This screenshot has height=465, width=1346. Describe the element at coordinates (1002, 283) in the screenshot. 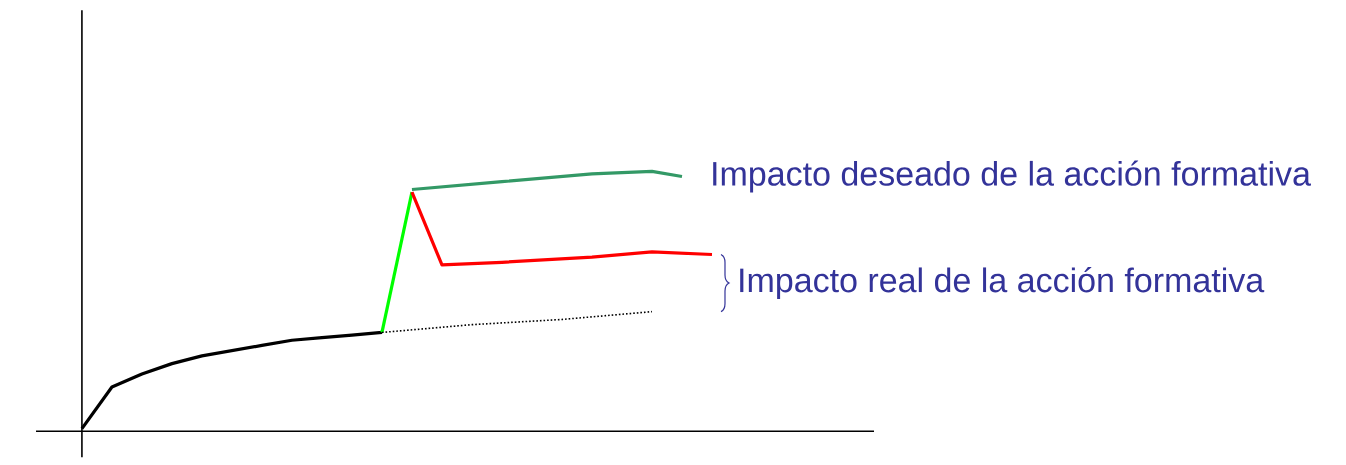

I see `annotation: Impacto real de la acción formativa` at that location.